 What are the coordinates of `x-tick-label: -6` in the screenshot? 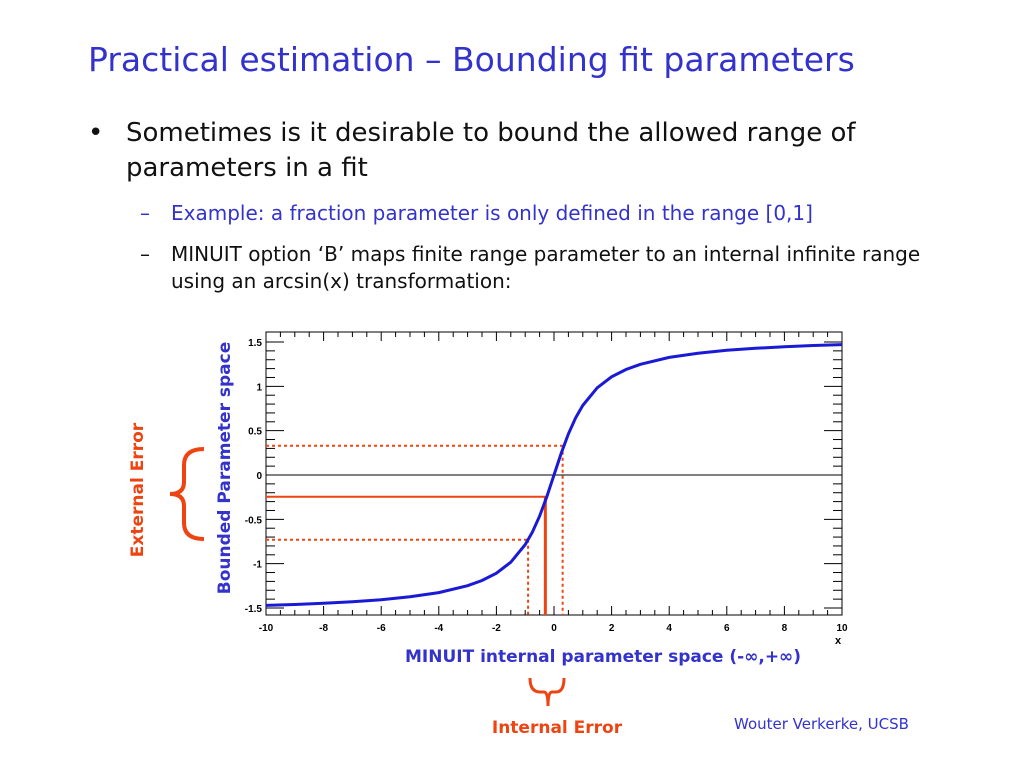 It's located at (381, 628).